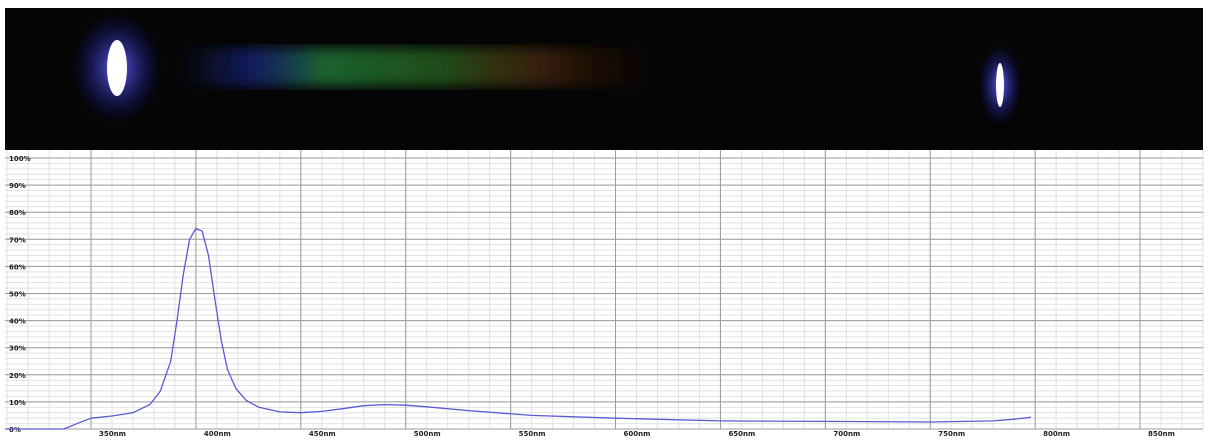 This screenshot has width=1213, height=440. Describe the element at coordinates (741, 434) in the screenshot. I see `x-tick-label: 650nm` at that location.